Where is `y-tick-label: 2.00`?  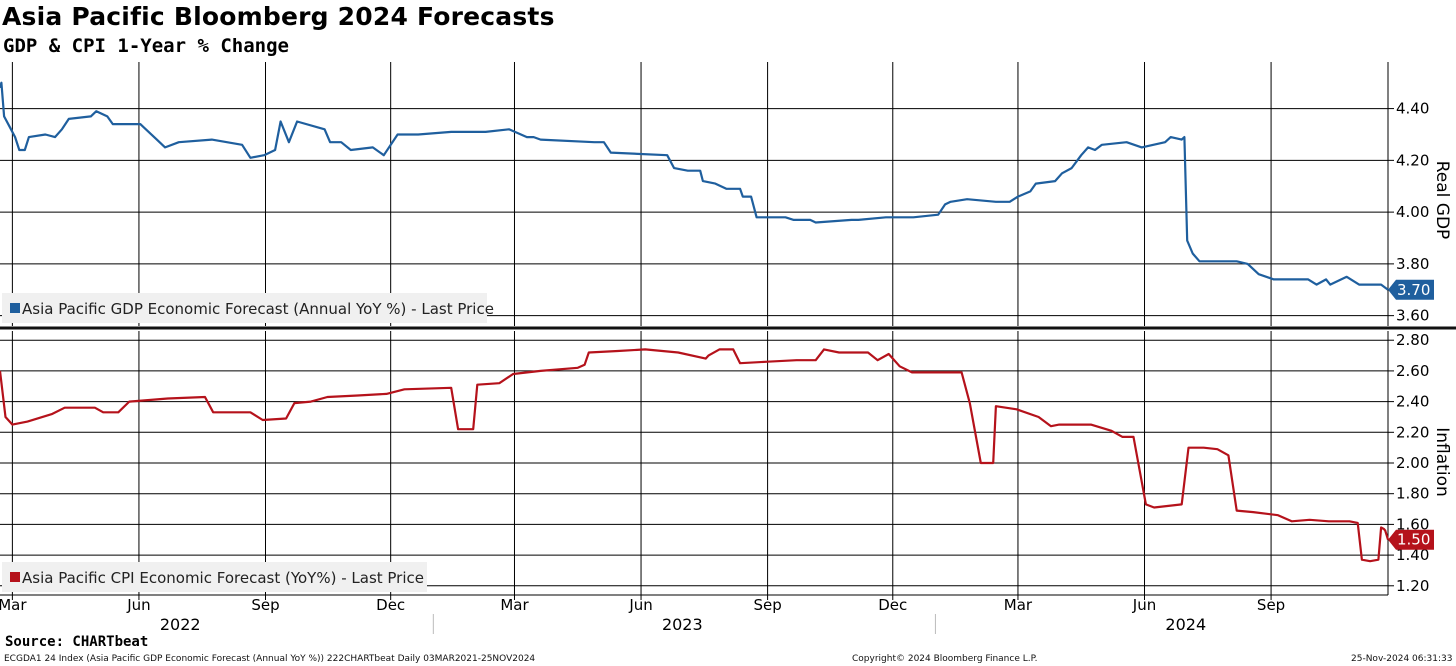
y-tick-label: 2.00 is located at coordinates (1412, 463).